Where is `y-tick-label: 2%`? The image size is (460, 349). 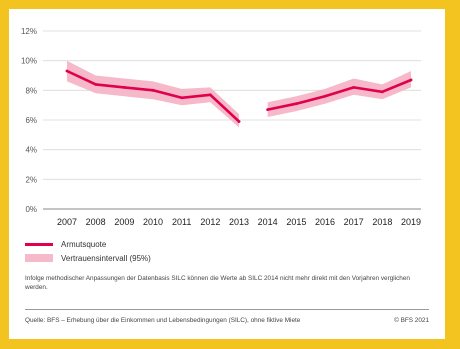
y-tick-label: 2% is located at coordinates (31, 179).